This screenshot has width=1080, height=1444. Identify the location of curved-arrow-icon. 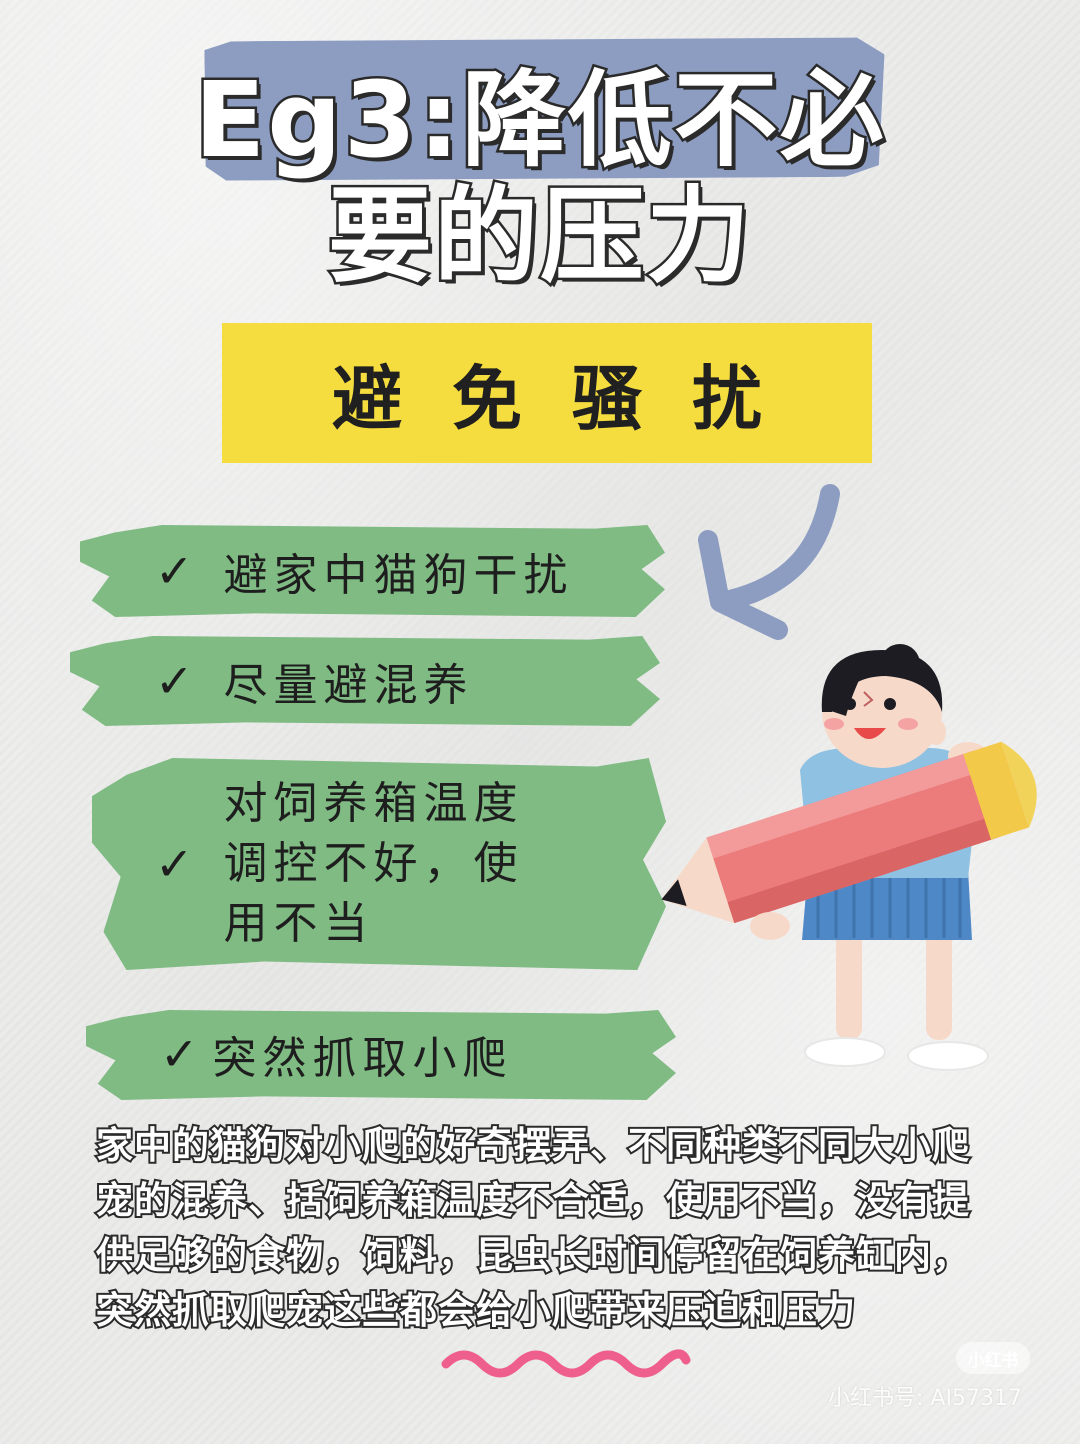
(769, 562).